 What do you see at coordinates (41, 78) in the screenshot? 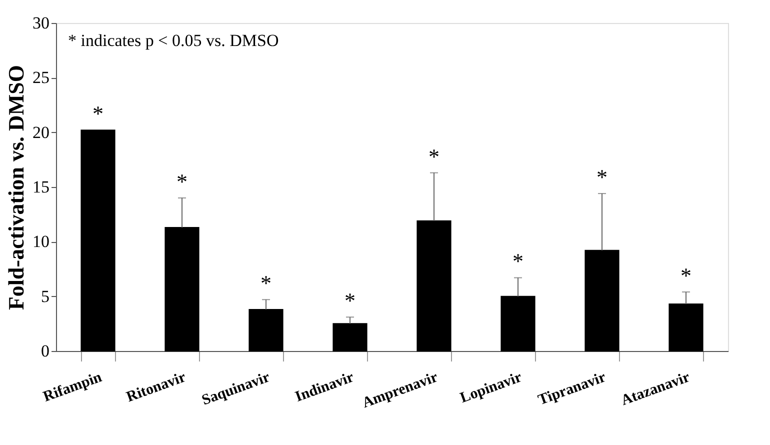
I see `y-tick-label: 25` at bounding box center [41, 78].